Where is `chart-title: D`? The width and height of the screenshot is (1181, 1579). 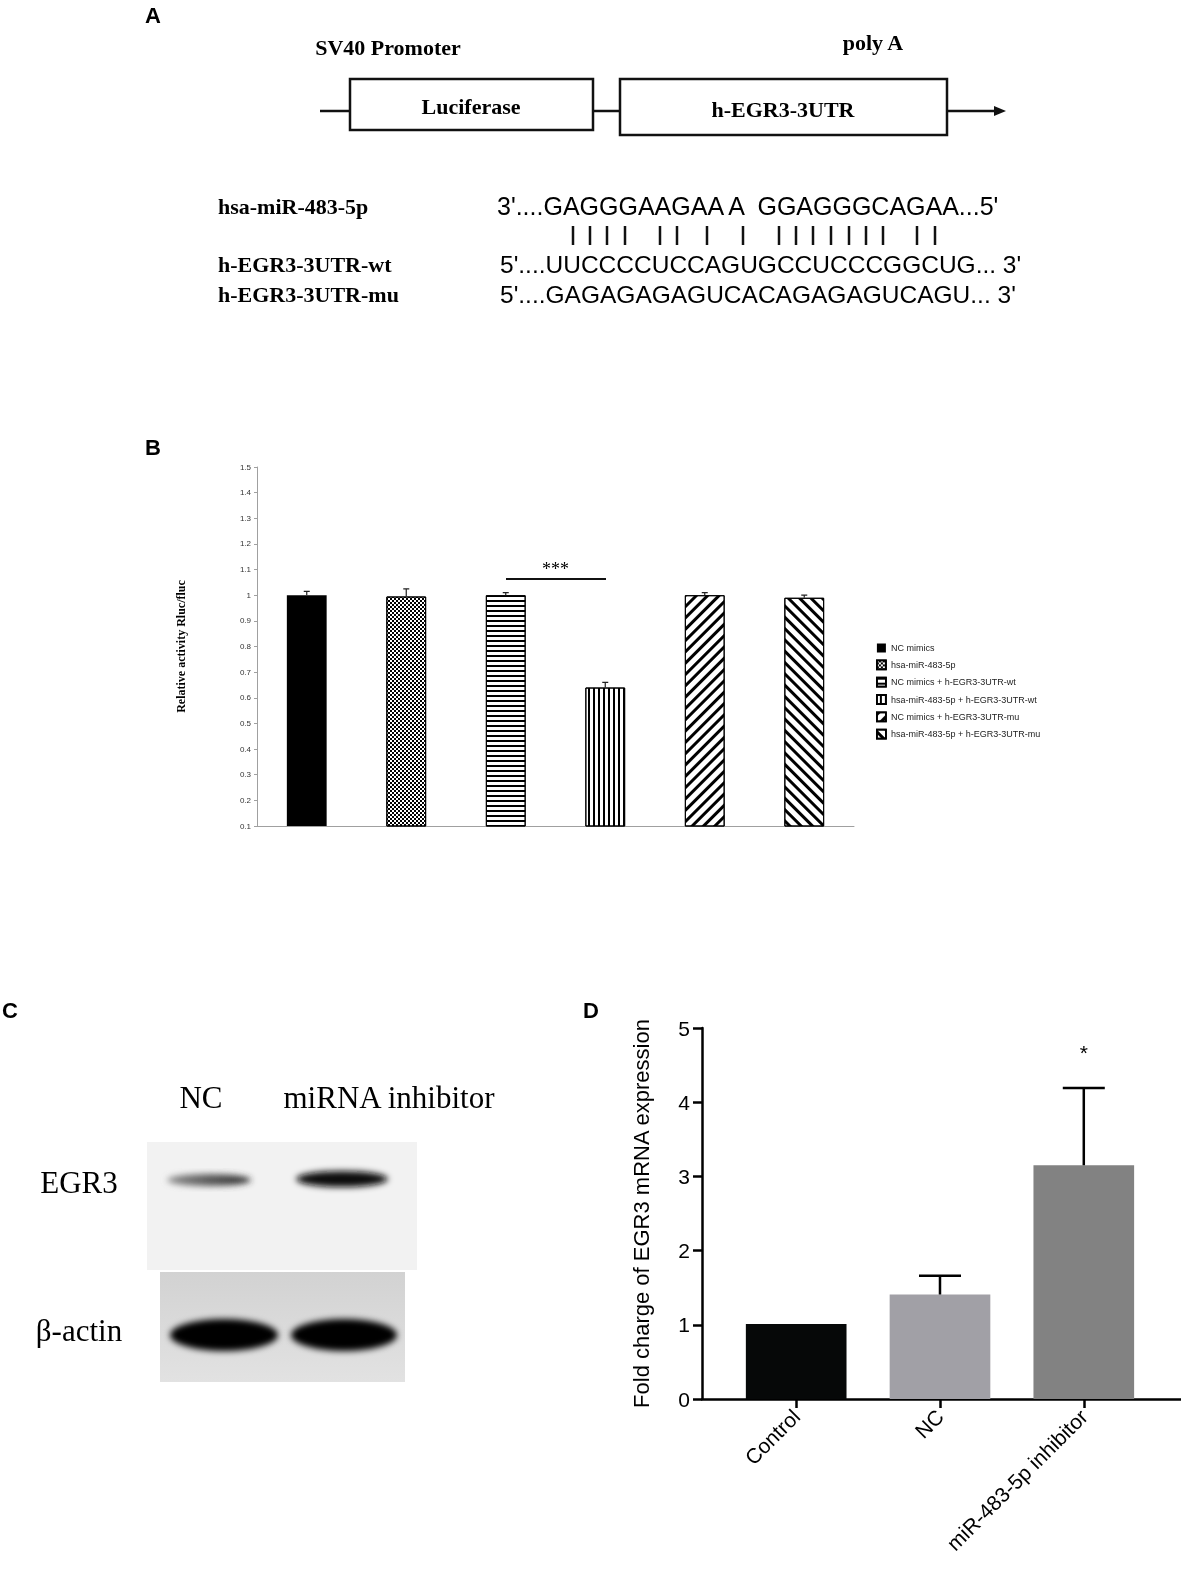 chart-title: D is located at coordinates (591, 1010).